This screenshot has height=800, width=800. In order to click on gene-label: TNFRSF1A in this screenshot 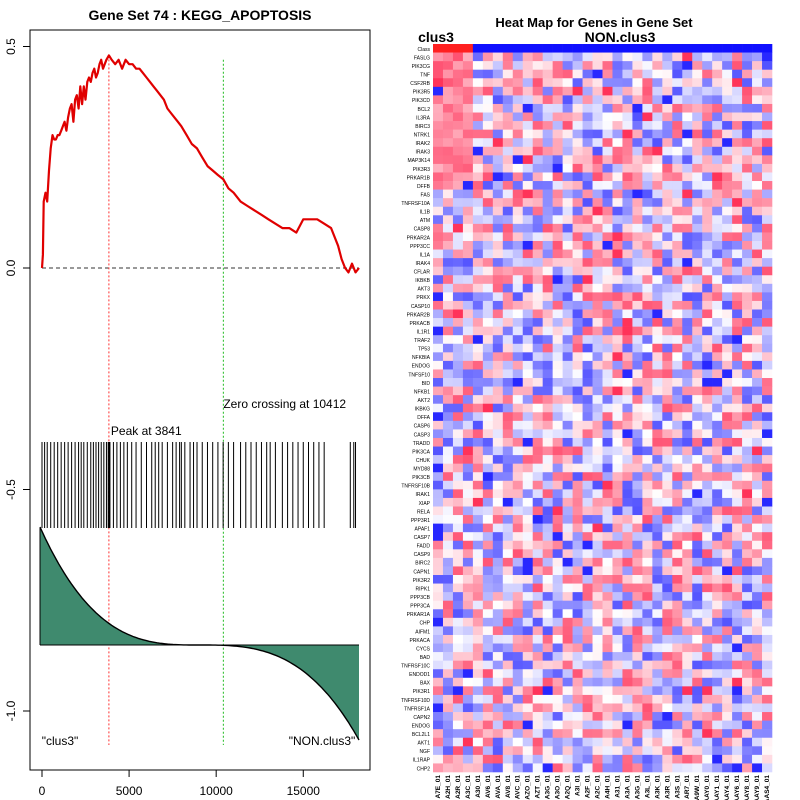, I will do `click(417, 709)`.